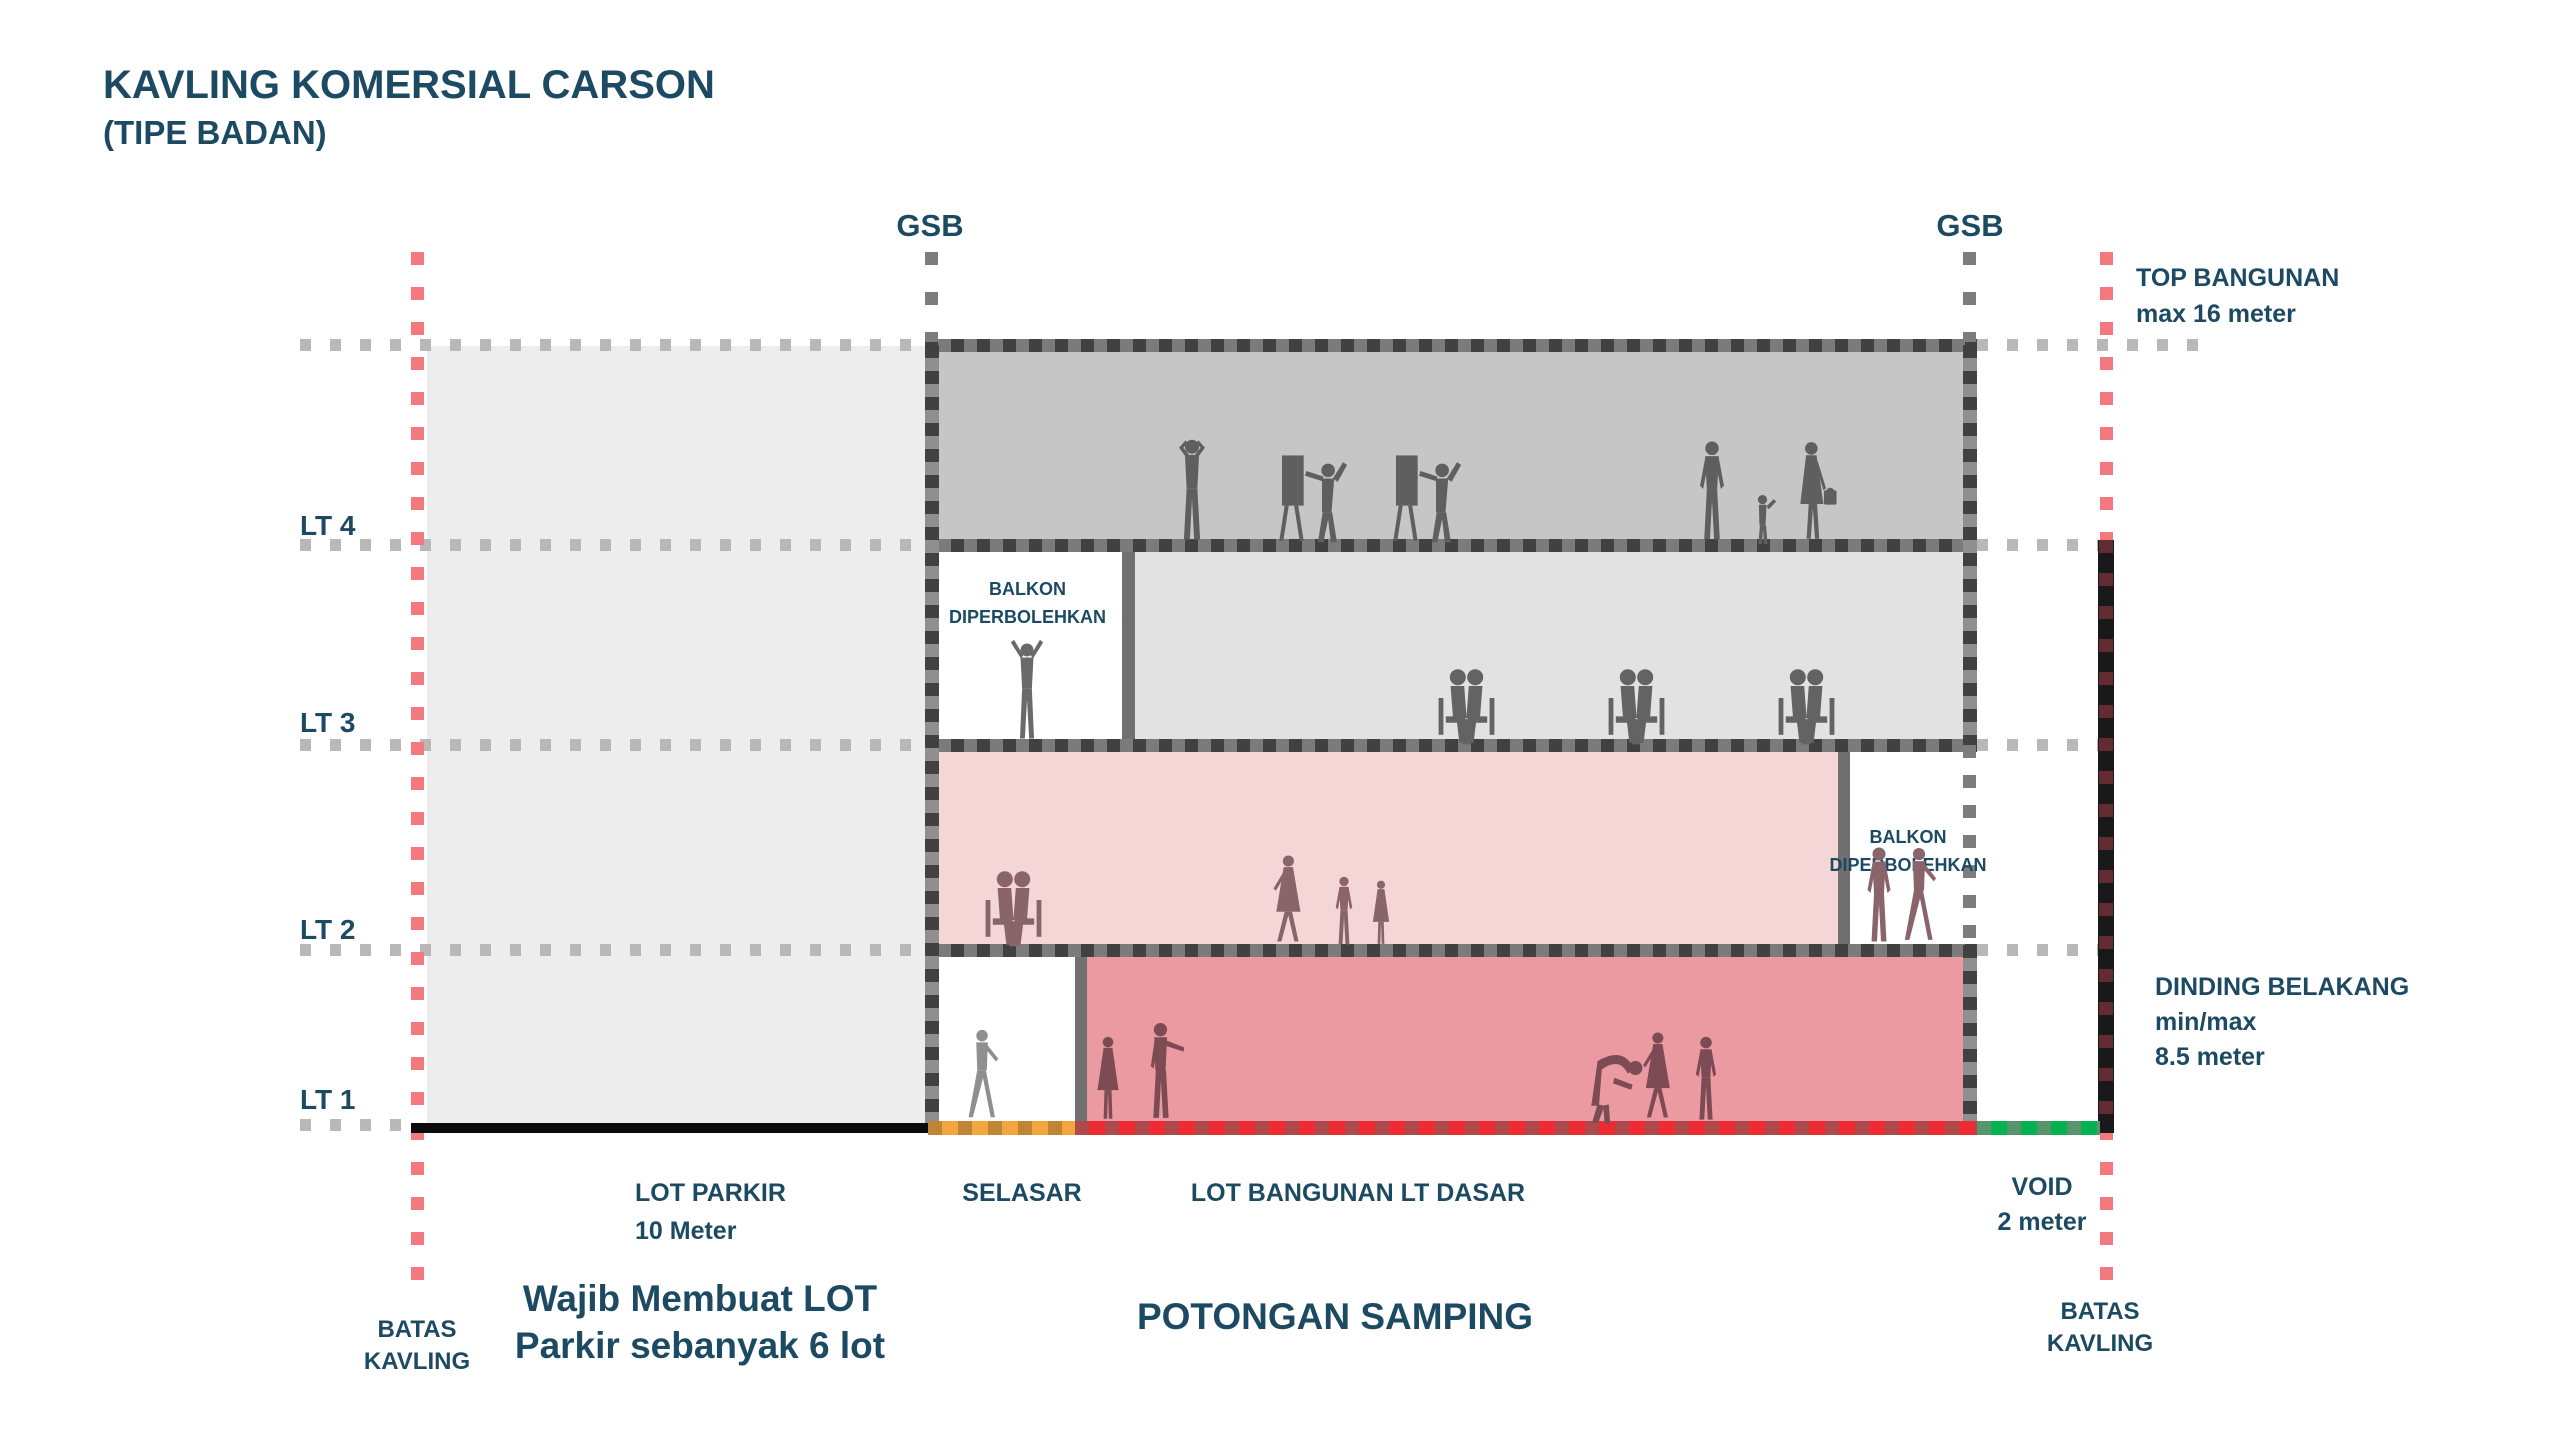  Describe the element at coordinates (612, 545) in the screenshot. I see `lt4-line-left` at that location.